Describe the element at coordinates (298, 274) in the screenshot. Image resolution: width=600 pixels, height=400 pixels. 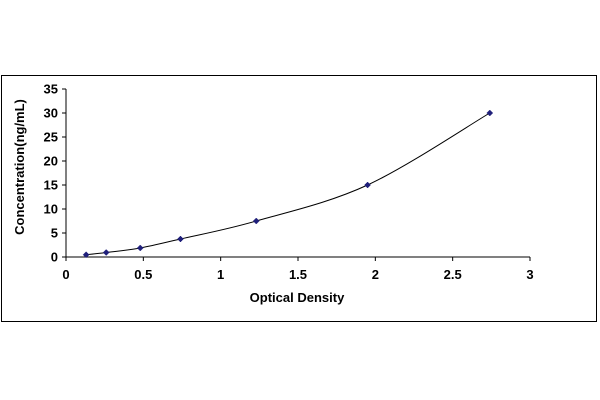
I see `x-tick-label: 1.5` at that location.